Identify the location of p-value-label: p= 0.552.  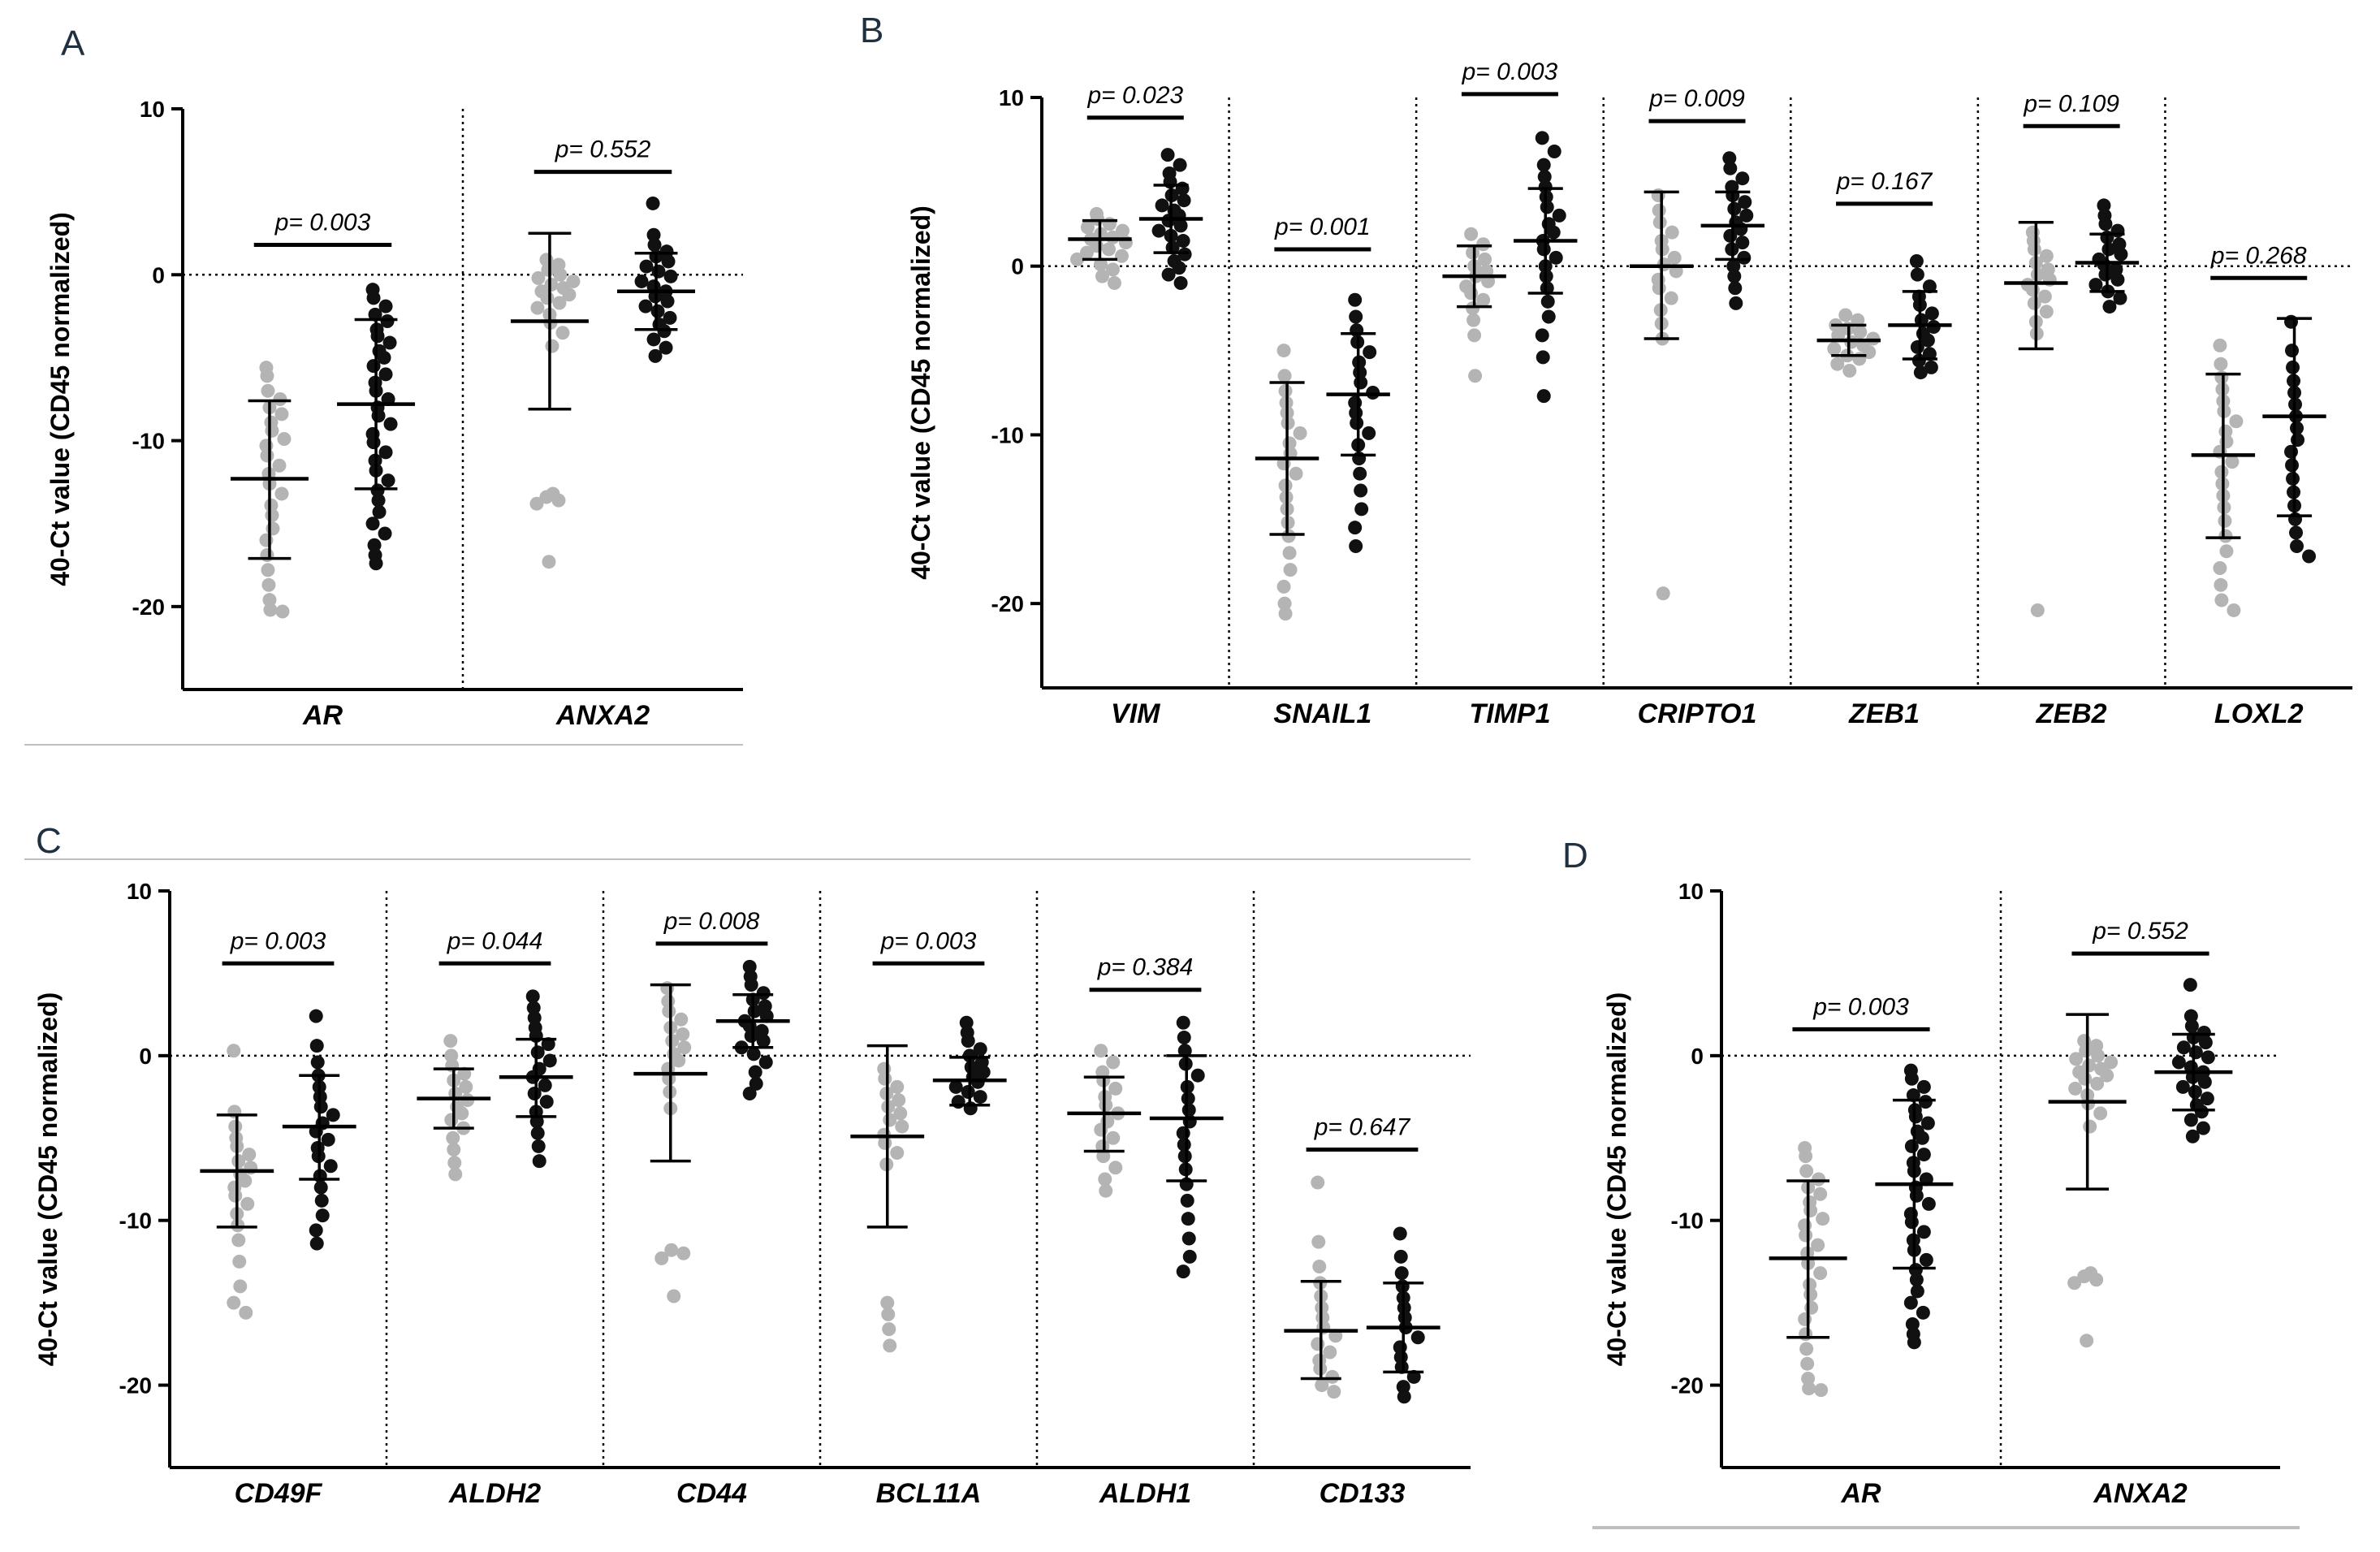
(603, 149).